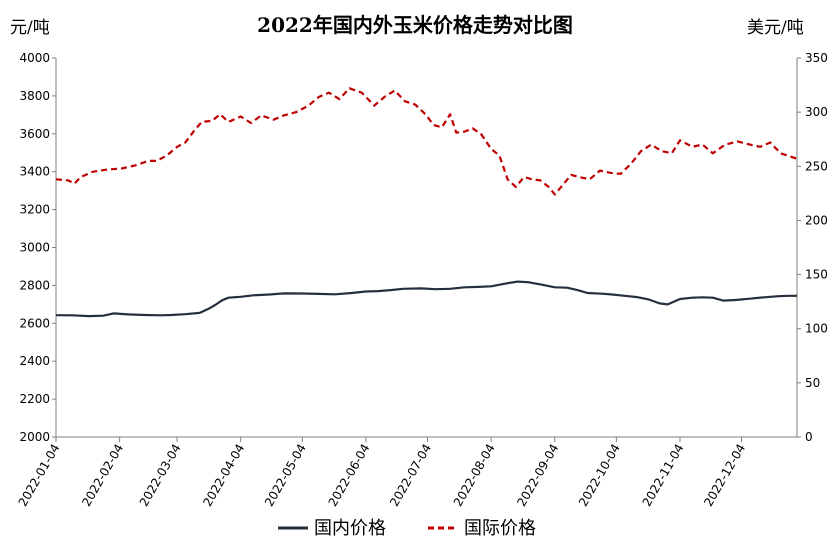 The image size is (835, 548). Describe the element at coordinates (34, 96) in the screenshot. I see `left-tick-label: 3800` at that location.